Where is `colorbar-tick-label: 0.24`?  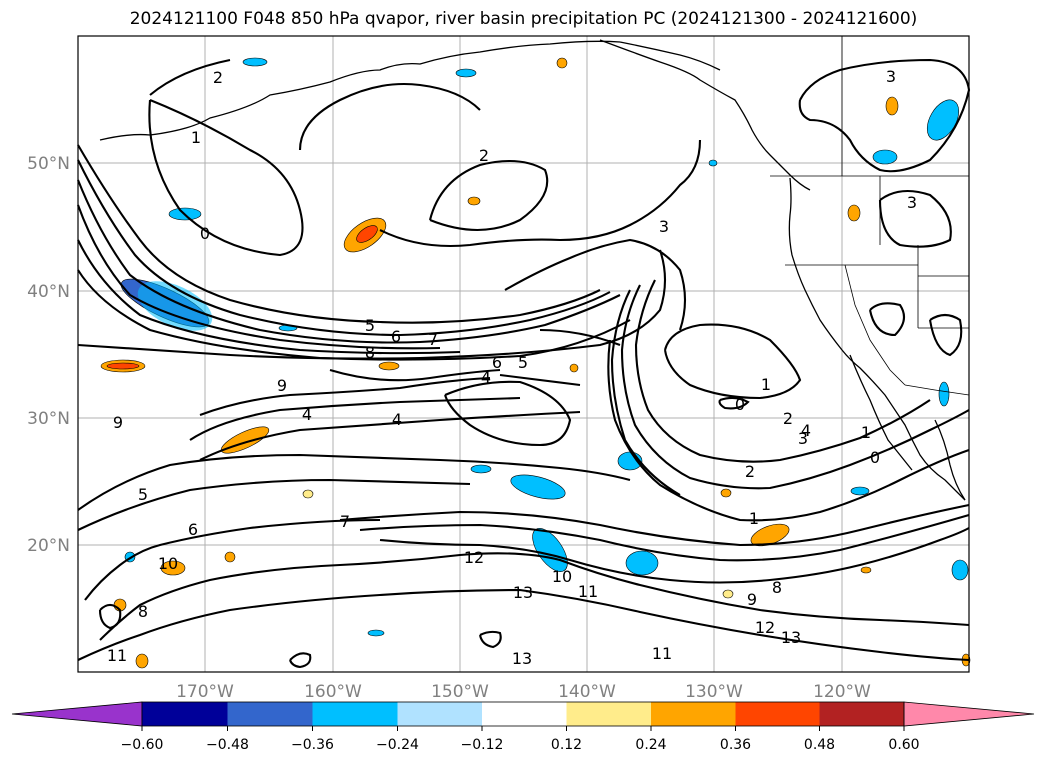 colorbar-tick-label: 0.24 is located at coordinates (650, 745).